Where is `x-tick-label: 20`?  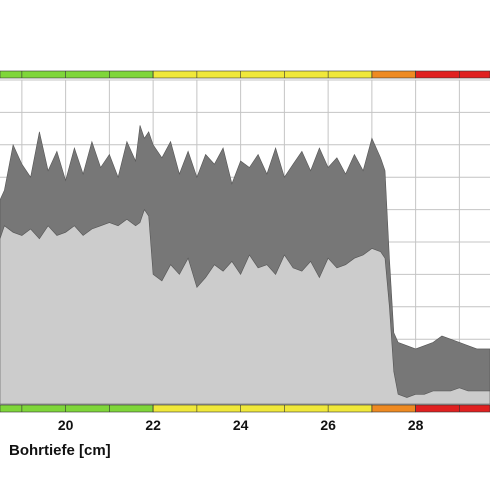 x-tick-label: 20 is located at coordinates (66, 425).